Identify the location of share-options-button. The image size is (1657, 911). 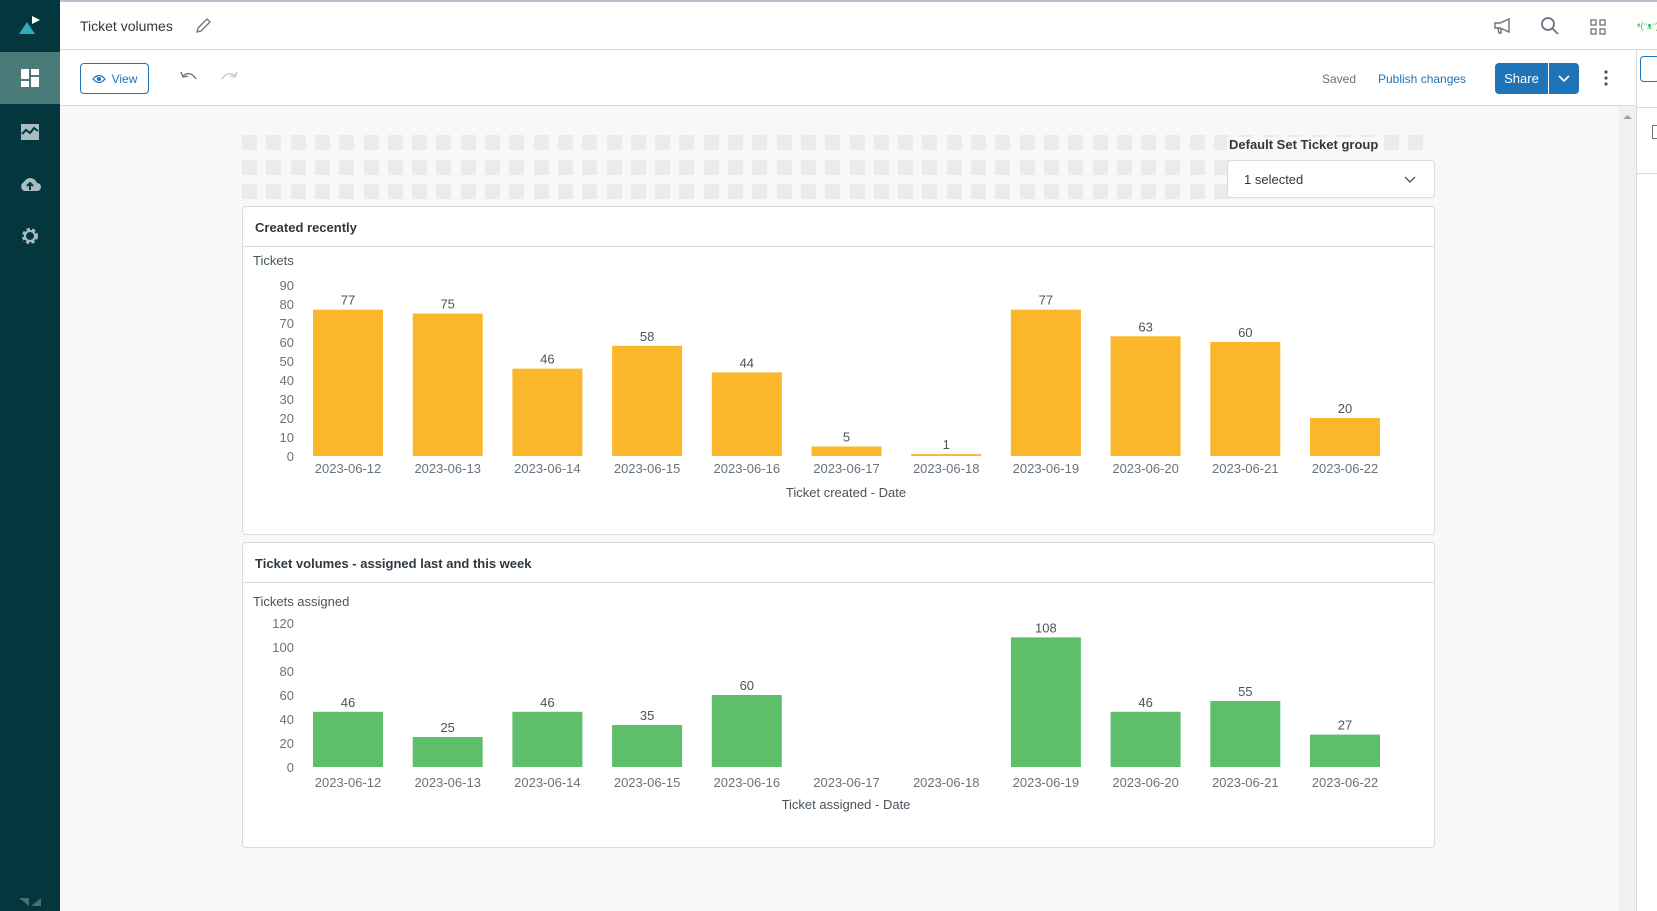
(1564, 78).